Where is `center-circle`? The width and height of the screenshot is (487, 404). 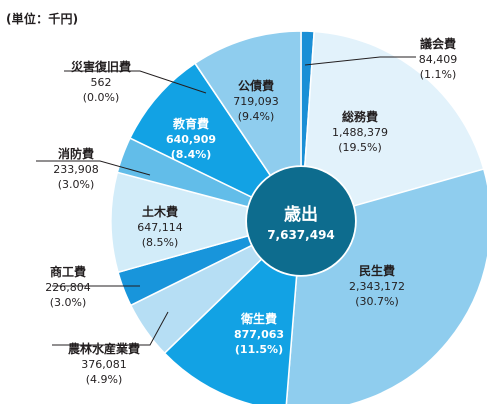 center-circle is located at coordinates (301, 221).